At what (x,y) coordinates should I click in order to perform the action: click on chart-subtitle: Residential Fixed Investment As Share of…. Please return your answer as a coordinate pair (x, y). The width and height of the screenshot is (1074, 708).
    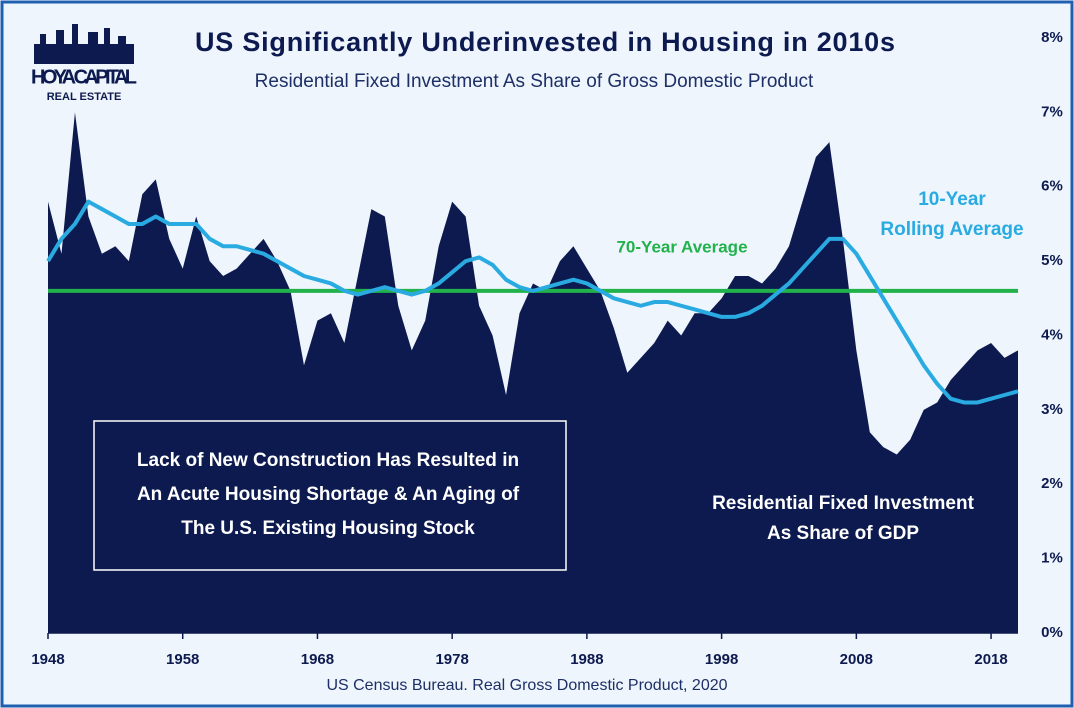
    Looking at the image, I should click on (534, 81).